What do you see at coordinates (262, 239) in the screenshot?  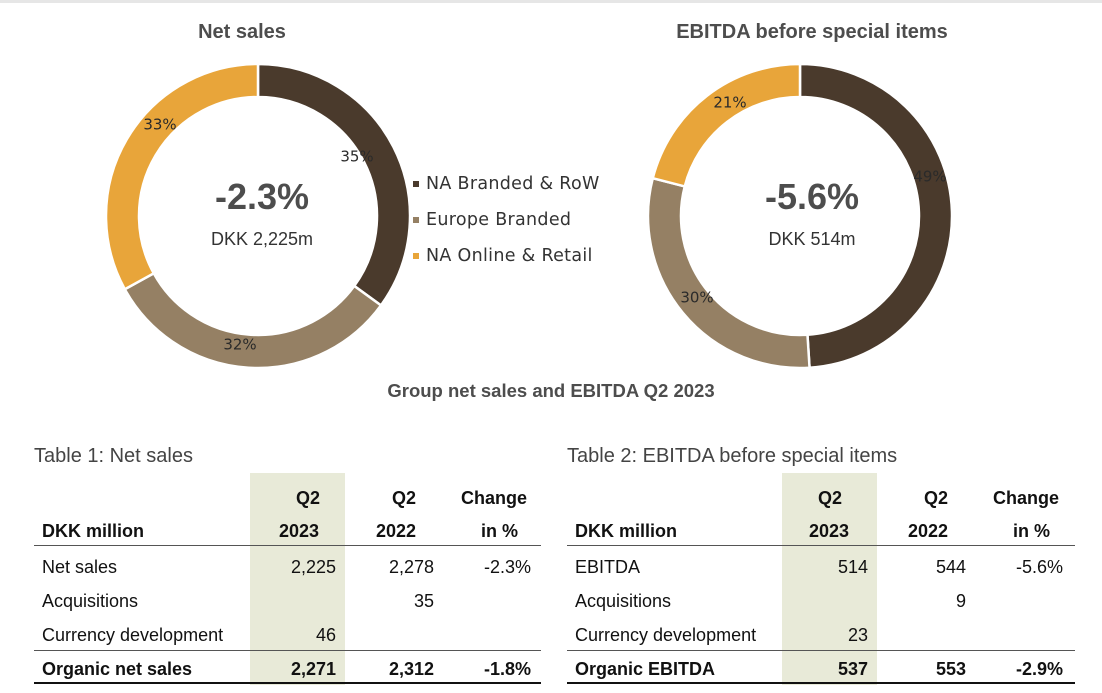 I see `center-sub-net-sales: DKK 2,225m` at bounding box center [262, 239].